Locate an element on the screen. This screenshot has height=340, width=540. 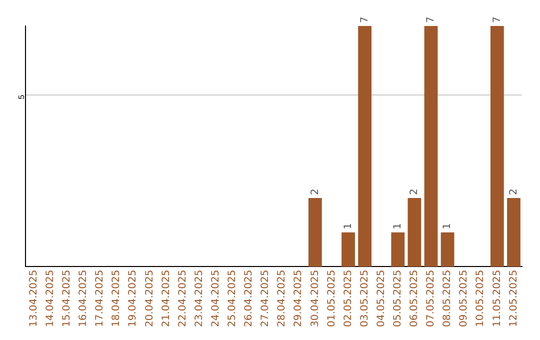
x-tick-label: 26.04.2025 is located at coordinates (249, 299).